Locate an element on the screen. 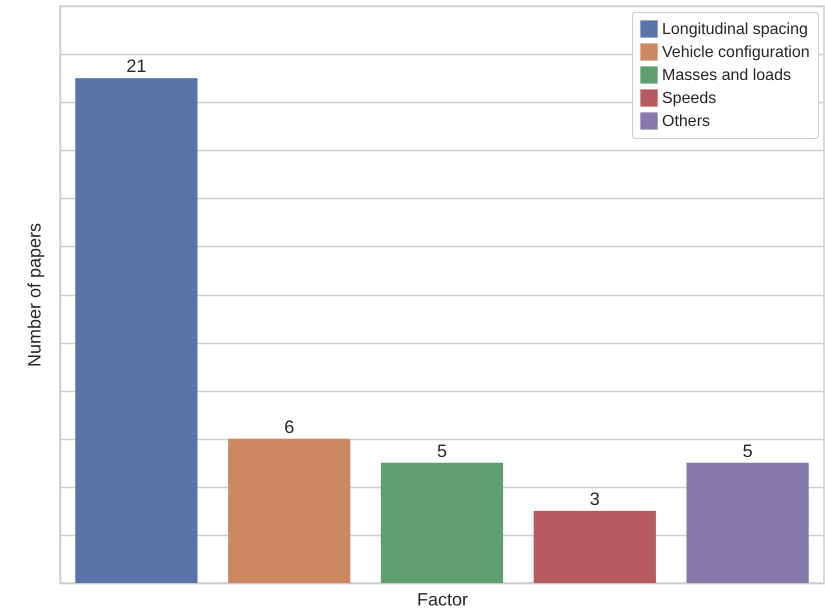 The height and width of the screenshot is (614, 825). x-axis-title: Factor is located at coordinates (442, 600).